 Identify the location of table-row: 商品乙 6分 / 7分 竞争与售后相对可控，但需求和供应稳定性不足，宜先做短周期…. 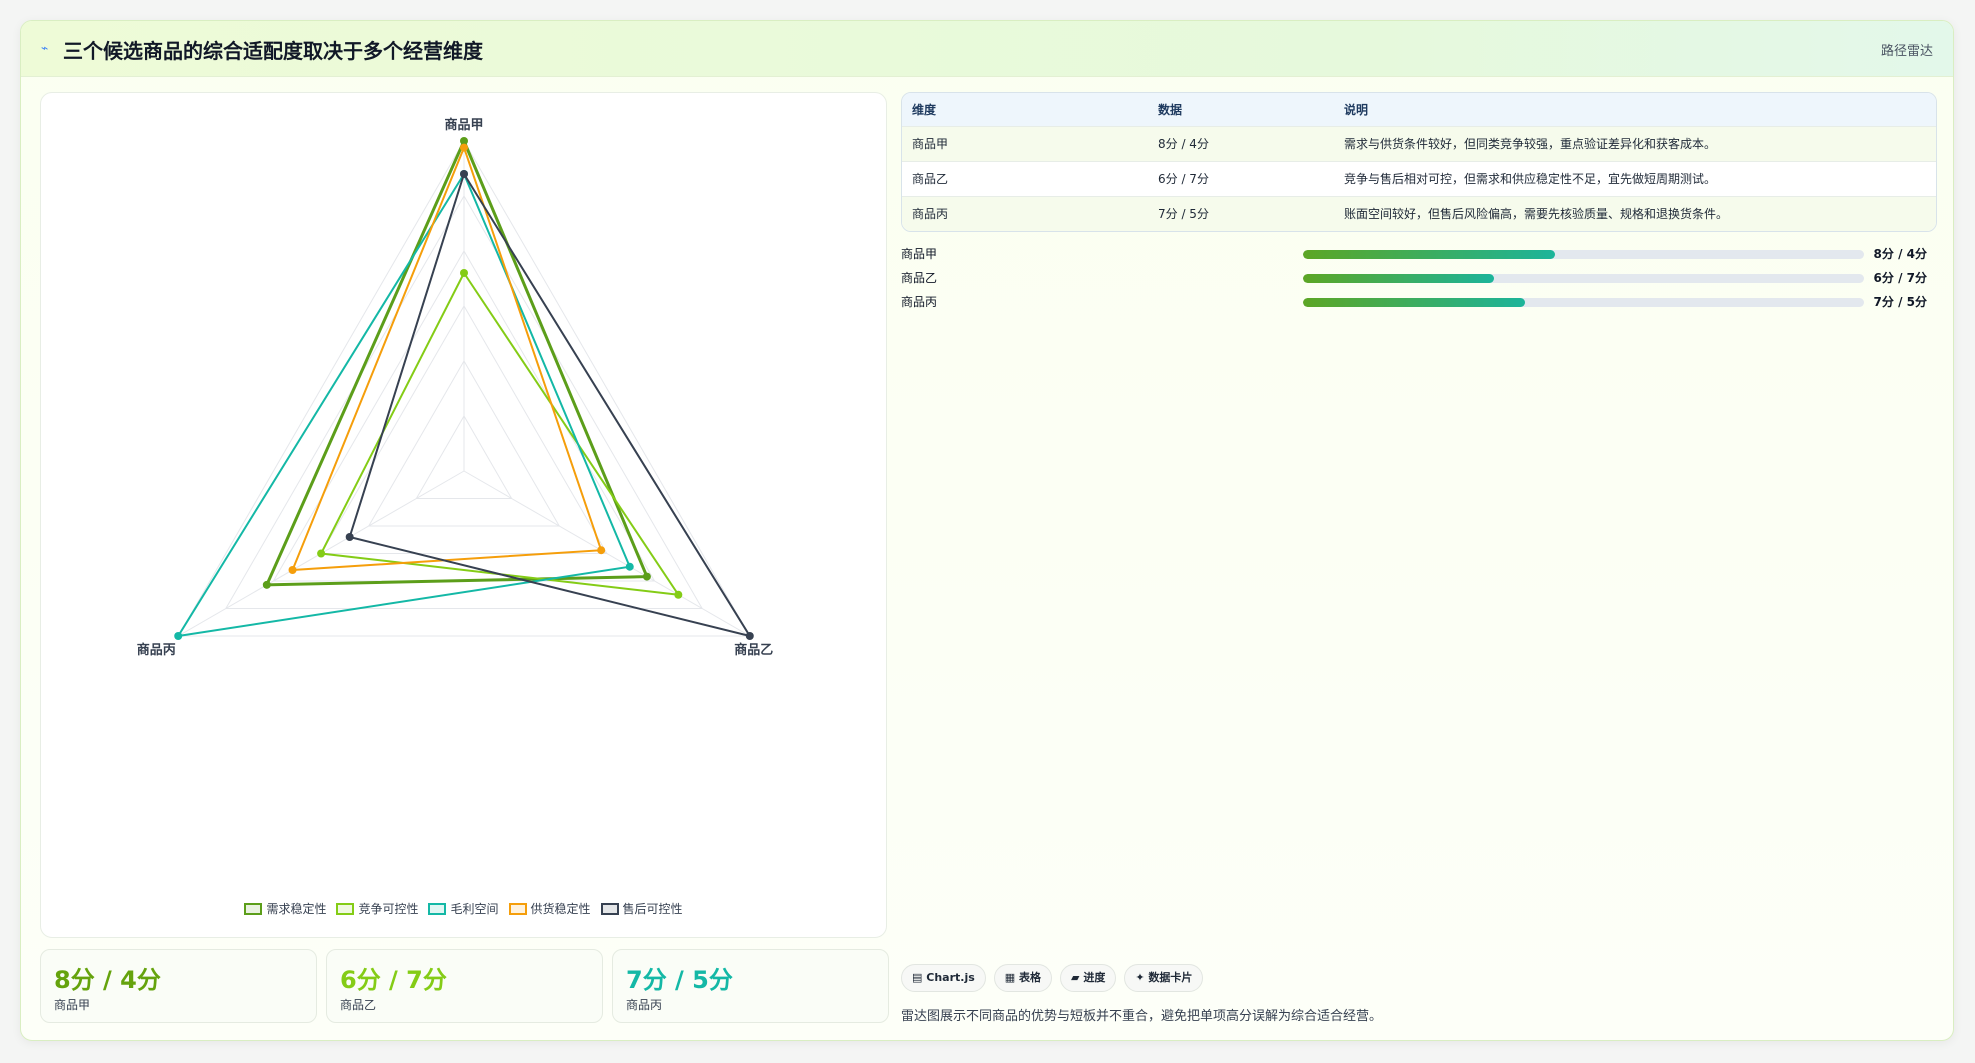
(1419, 178).